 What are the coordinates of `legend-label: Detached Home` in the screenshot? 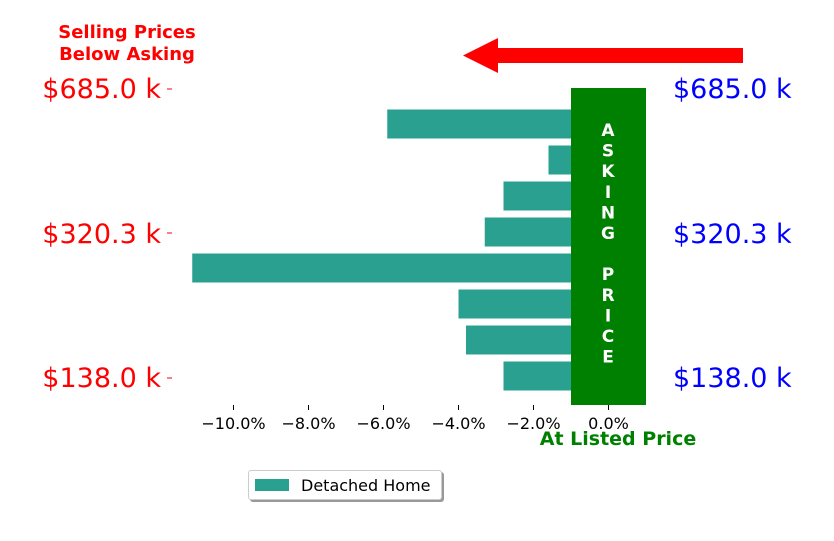 It's located at (366, 485).